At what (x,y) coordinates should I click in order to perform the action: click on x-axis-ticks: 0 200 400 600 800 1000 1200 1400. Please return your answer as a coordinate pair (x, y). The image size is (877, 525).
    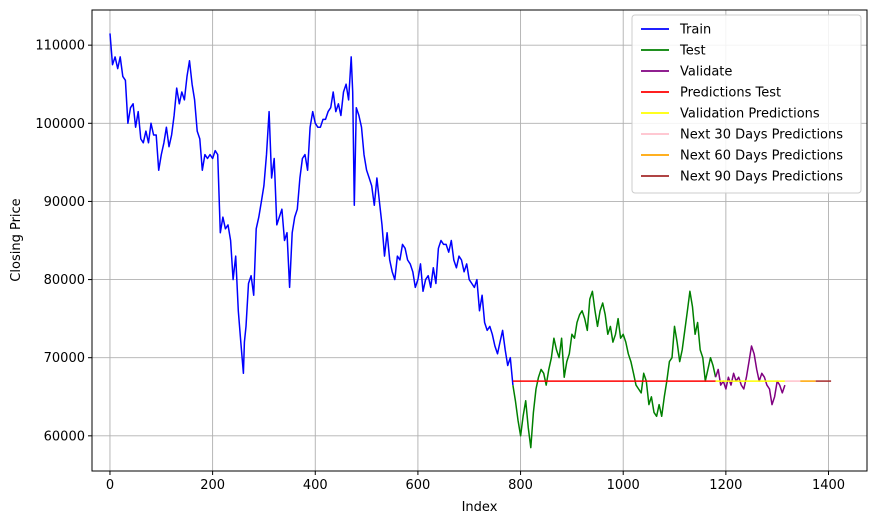
    Looking at the image, I should click on (475, 482).